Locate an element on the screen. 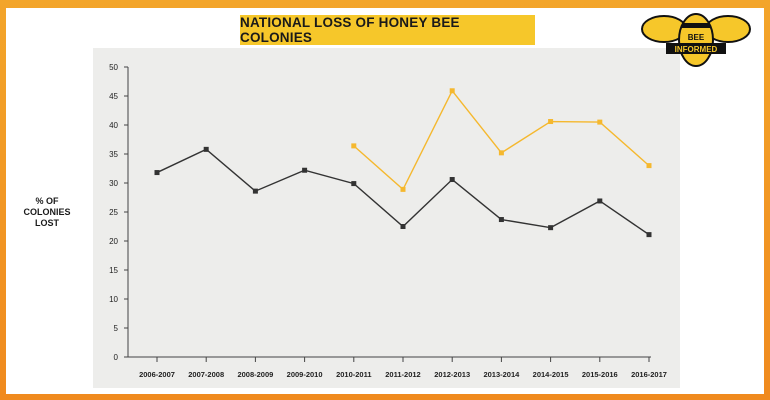 The height and width of the screenshot is (400, 770). series-1-line is located at coordinates (403, 192).